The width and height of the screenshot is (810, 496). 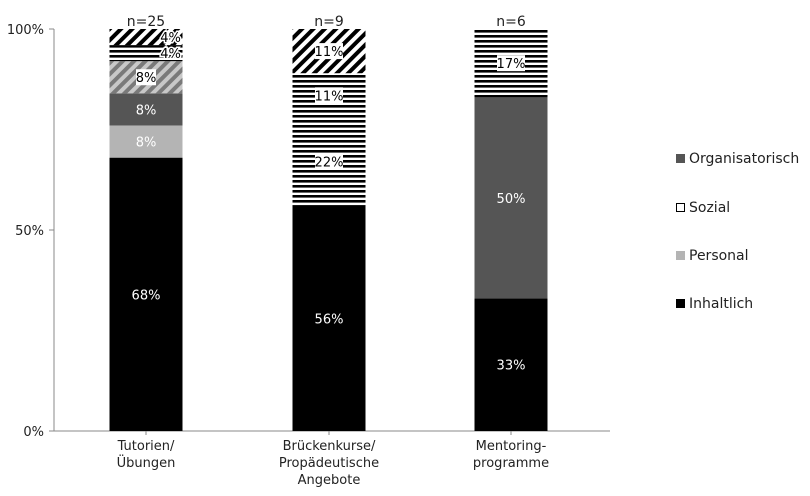 What do you see at coordinates (329, 22) in the screenshot?
I see `n-label: n=9` at bounding box center [329, 22].